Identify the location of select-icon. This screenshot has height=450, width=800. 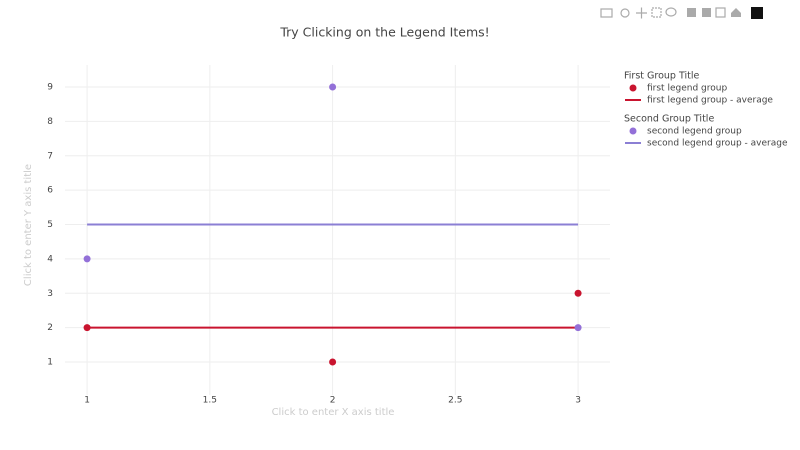
(656, 12).